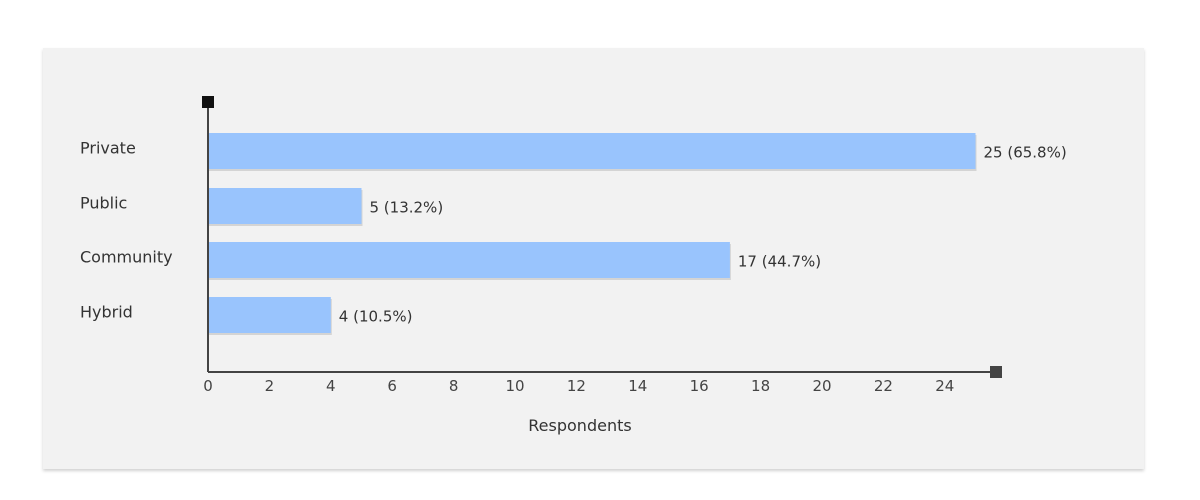 Image resolution: width=1200 pixels, height=500 pixels. I want to click on x-tick-label: 12, so click(576, 386).